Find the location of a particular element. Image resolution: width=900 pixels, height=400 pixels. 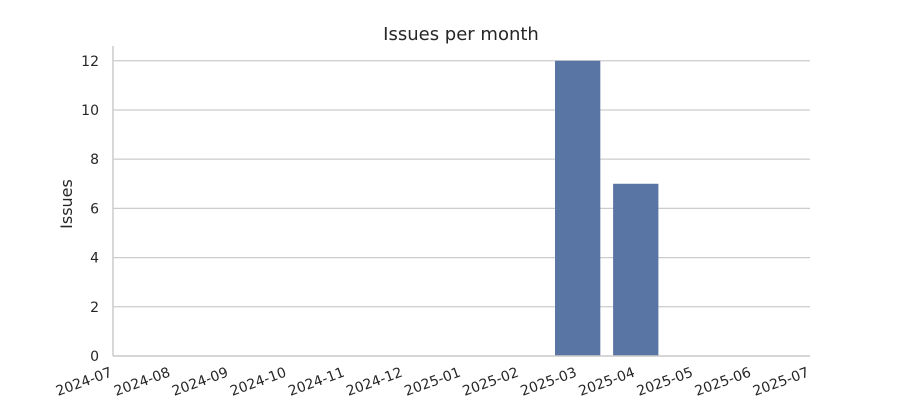

y-tick-labels: 0 2 4 6 8 10 12 is located at coordinates (90, 209).